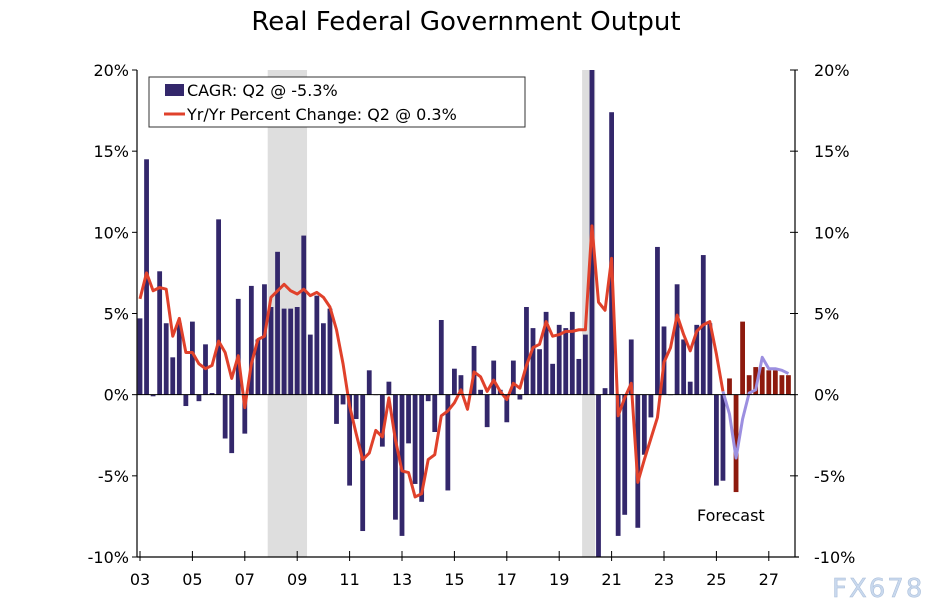 Image resolution: width=940 pixels, height=604 pixels. What do you see at coordinates (140, 579) in the screenshot?
I see `x-tick-label: 03` at bounding box center [140, 579].